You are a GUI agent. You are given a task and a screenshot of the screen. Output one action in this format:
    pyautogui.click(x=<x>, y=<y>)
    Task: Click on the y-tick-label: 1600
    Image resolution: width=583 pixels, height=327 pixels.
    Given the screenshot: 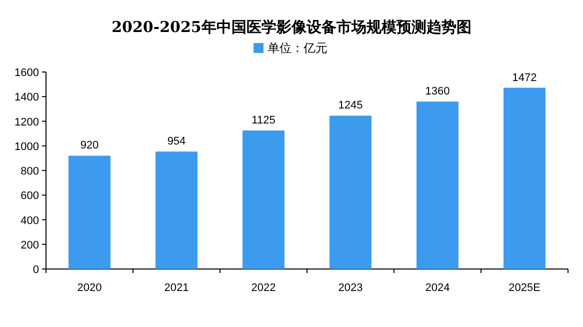 What is the action you would take?
    pyautogui.click(x=26, y=73)
    